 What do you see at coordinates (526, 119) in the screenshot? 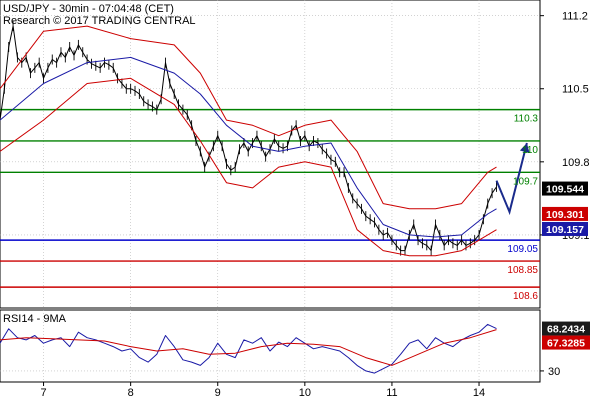
I see `resistance-level-label: 110.3` at bounding box center [526, 119].